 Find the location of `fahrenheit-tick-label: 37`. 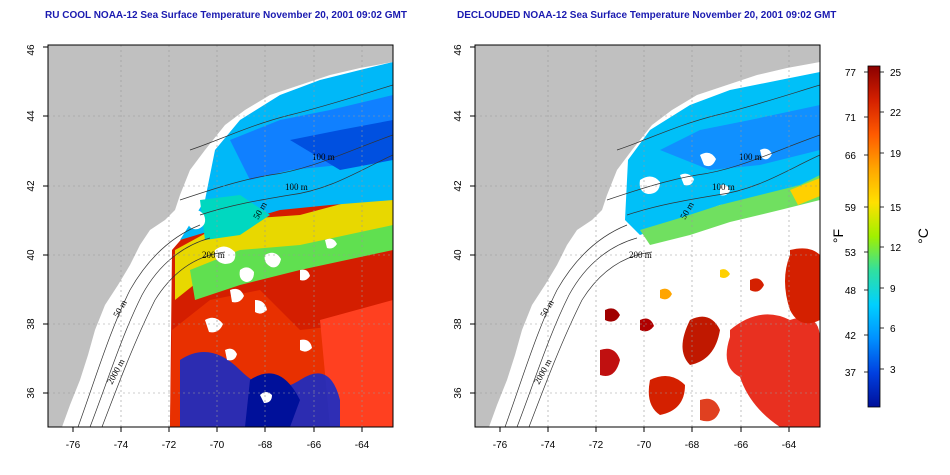

fahrenheit-tick-label: 37 is located at coordinates (851, 373).